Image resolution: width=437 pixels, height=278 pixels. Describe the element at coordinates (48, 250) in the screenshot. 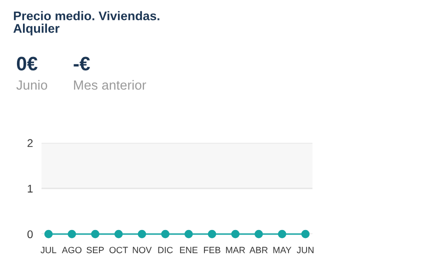

I see `x-tick-label: JUL` at that location.